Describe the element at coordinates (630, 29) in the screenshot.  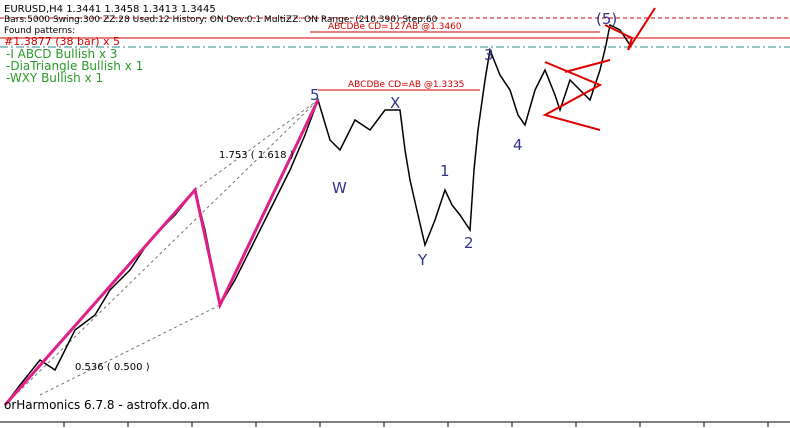
I see `pattern-line` at that location.